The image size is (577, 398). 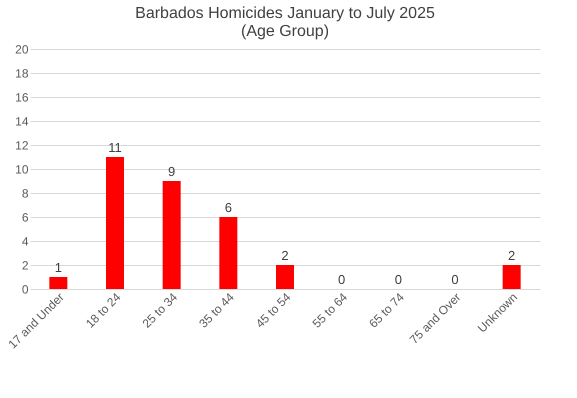 I want to click on data-label: 6, so click(x=228, y=207).